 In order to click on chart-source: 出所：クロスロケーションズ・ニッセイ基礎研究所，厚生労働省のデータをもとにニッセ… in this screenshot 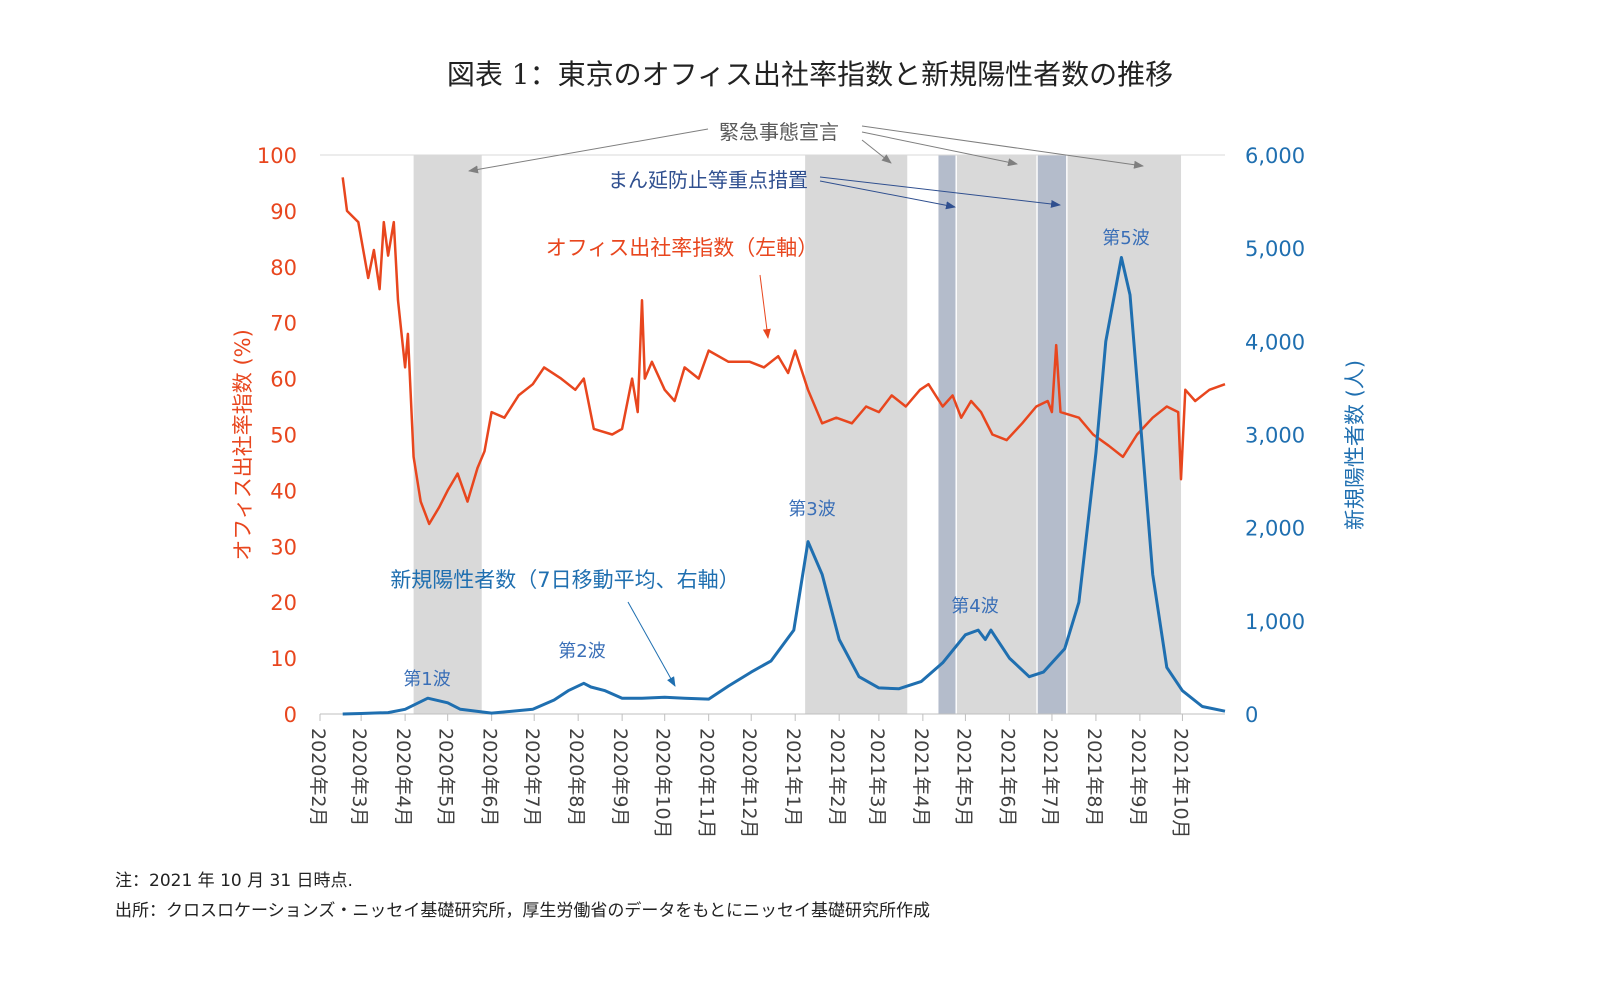, I will do `click(522, 911)`.